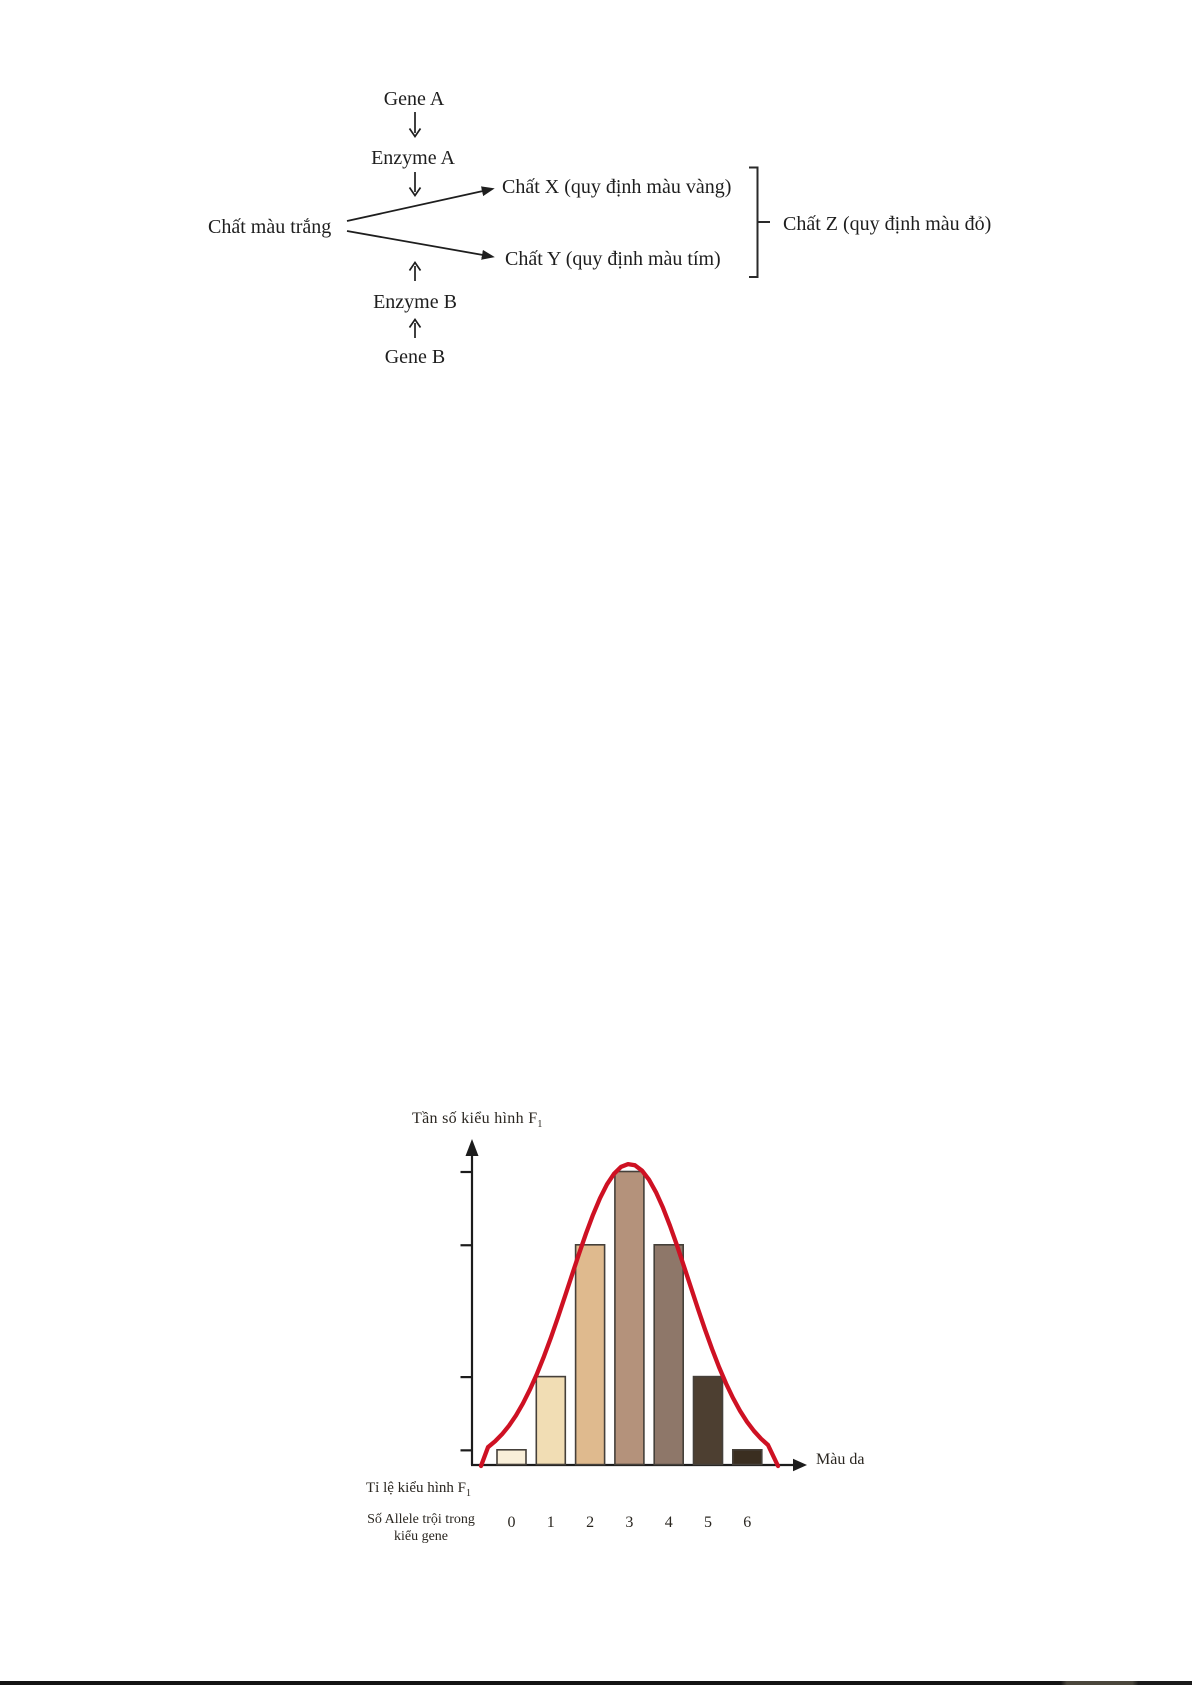  Describe the element at coordinates (421, 1528) in the screenshot. I see `dominant-allele-row-label: Số Allele trội trong kiểu gene` at that location.